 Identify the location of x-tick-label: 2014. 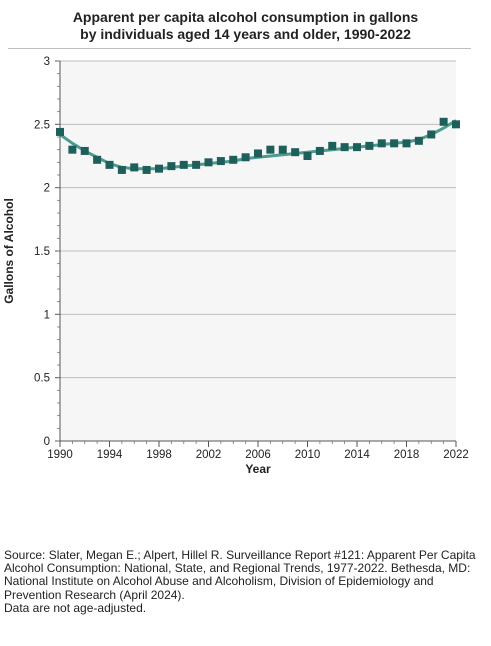
(357, 455).